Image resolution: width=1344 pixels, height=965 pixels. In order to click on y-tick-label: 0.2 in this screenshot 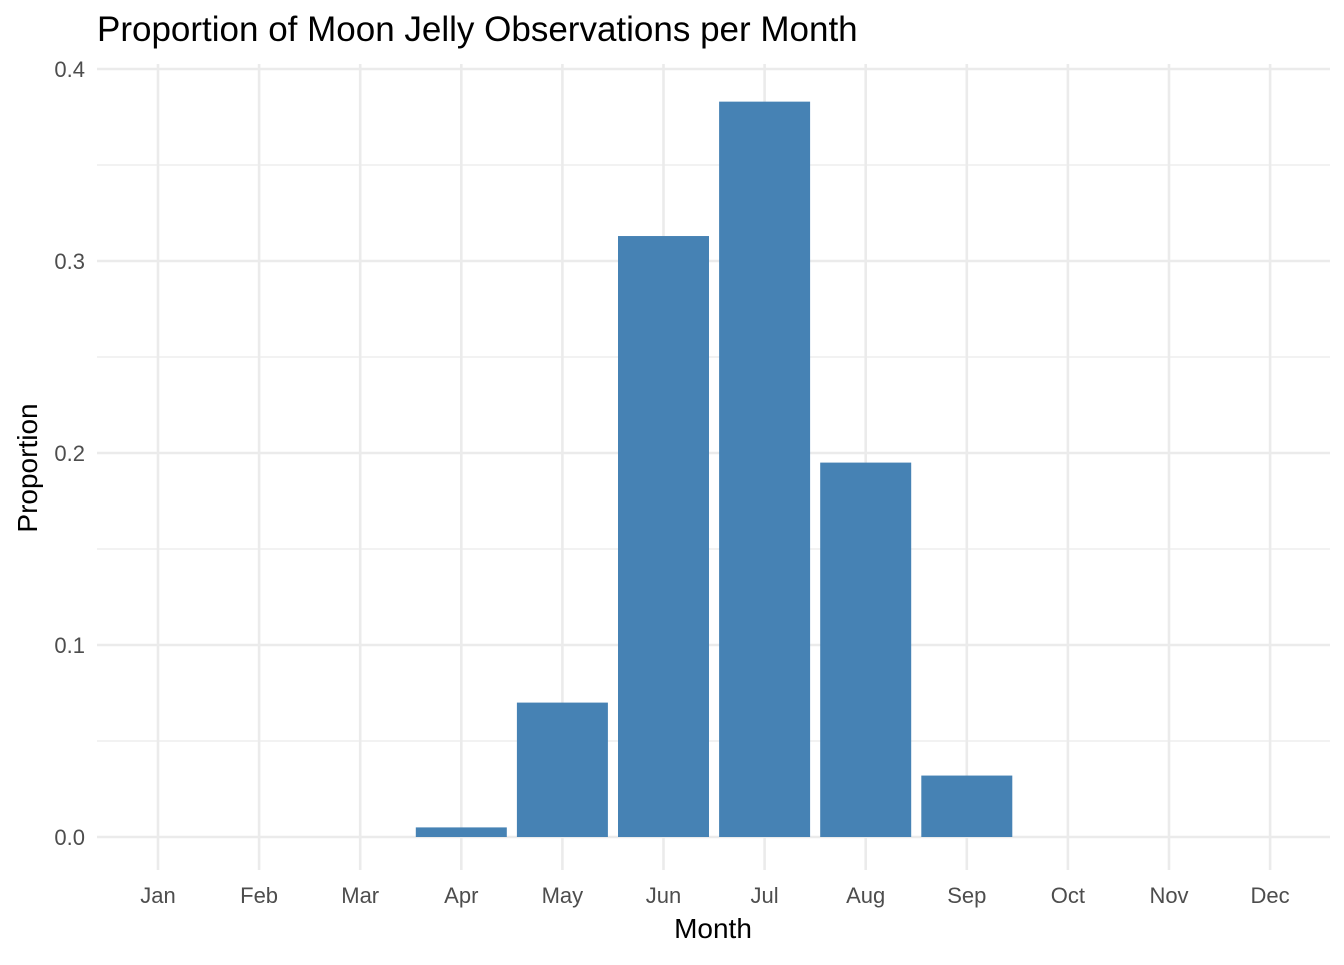, I will do `click(69, 453)`.